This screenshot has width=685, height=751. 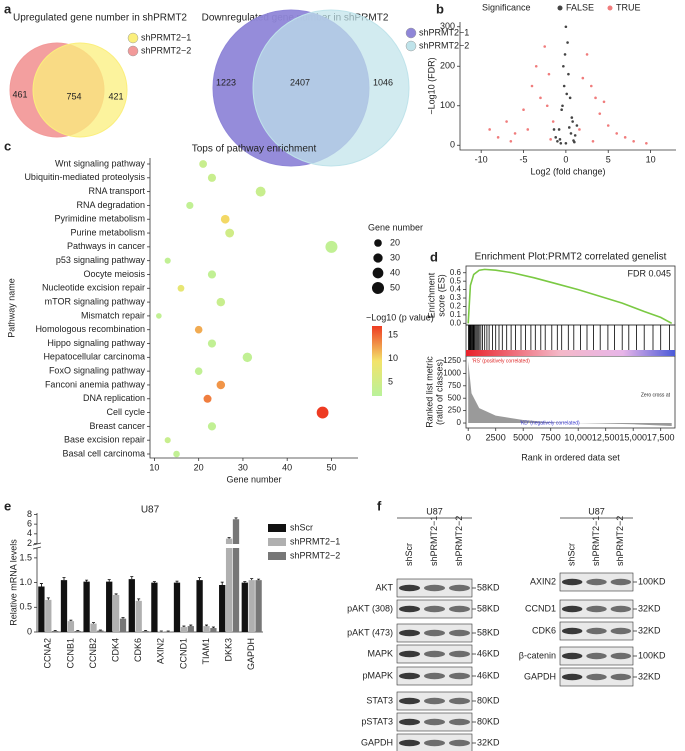 I want to click on set-circle, so click(x=331, y=88).